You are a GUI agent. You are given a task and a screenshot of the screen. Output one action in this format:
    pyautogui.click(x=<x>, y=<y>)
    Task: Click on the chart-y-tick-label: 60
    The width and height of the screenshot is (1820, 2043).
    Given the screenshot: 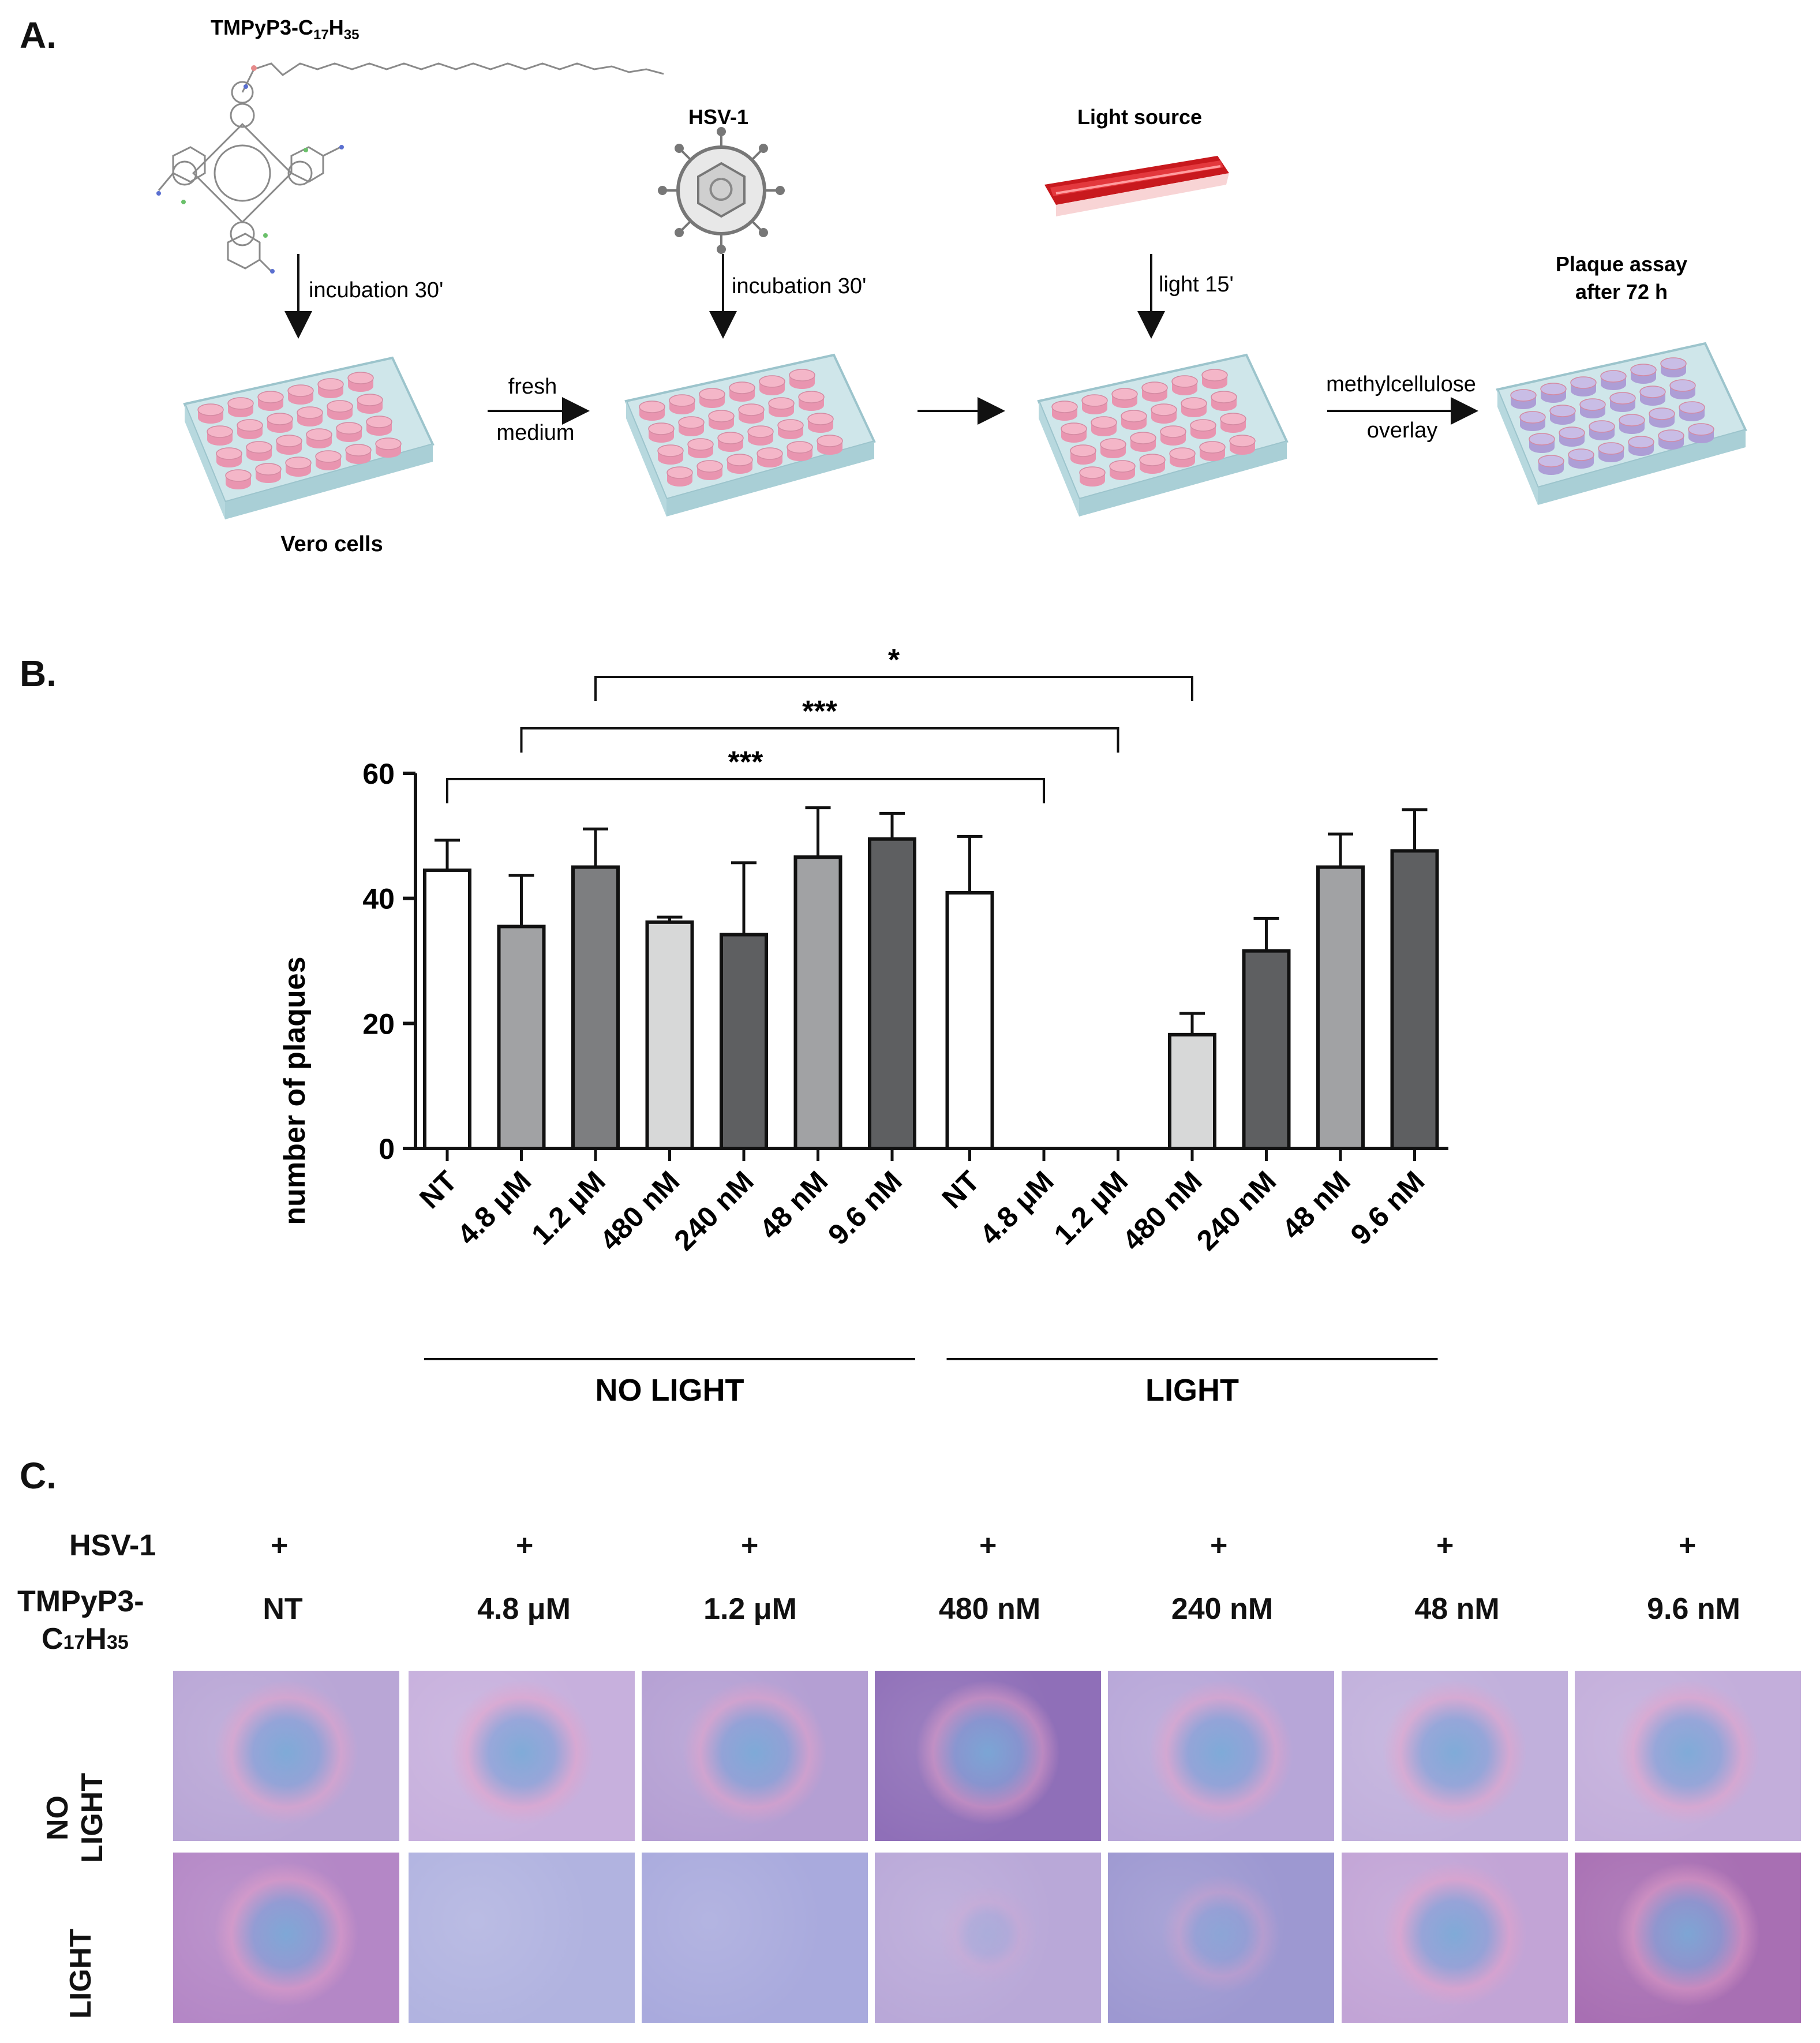 What is the action you would take?
    pyautogui.click(x=378, y=774)
    